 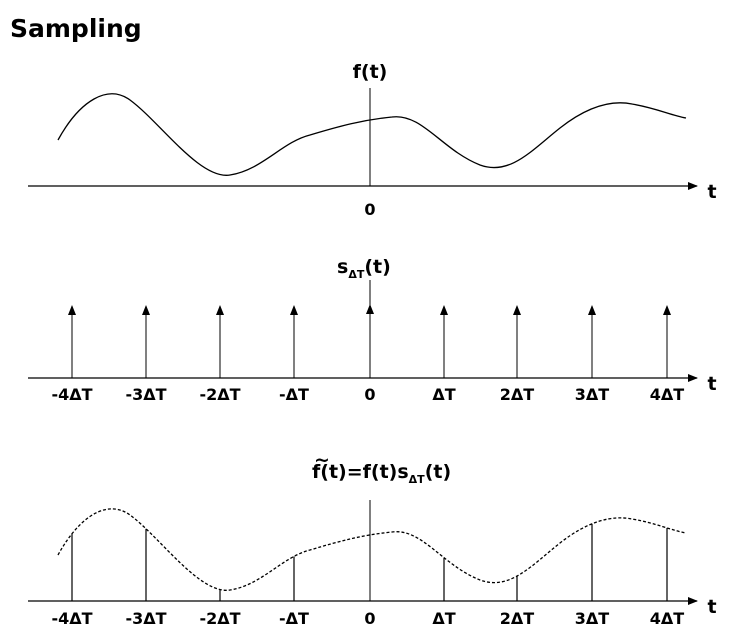 I want to click on tilde-mark: ~, so click(x=322, y=460).